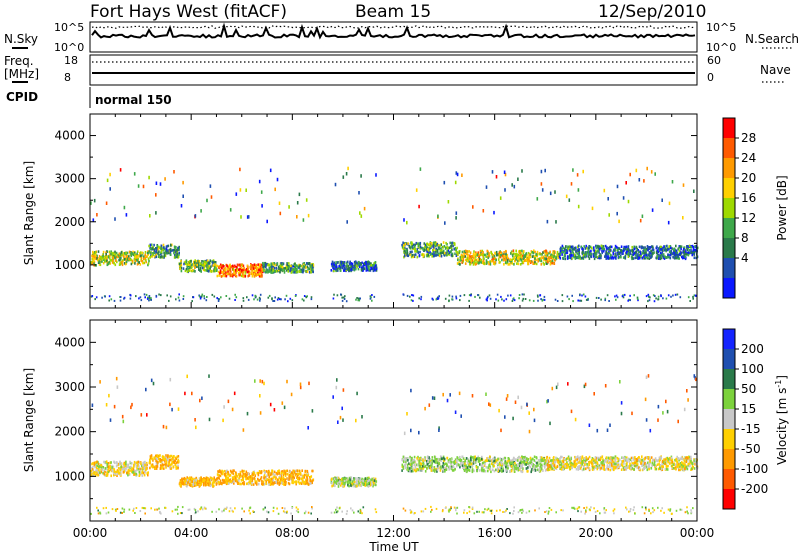 Image resolution: width=800 pixels, height=558 pixels. Describe the element at coordinates (69, 222) in the screenshot. I see `y-tick-label: 2000` at that location.